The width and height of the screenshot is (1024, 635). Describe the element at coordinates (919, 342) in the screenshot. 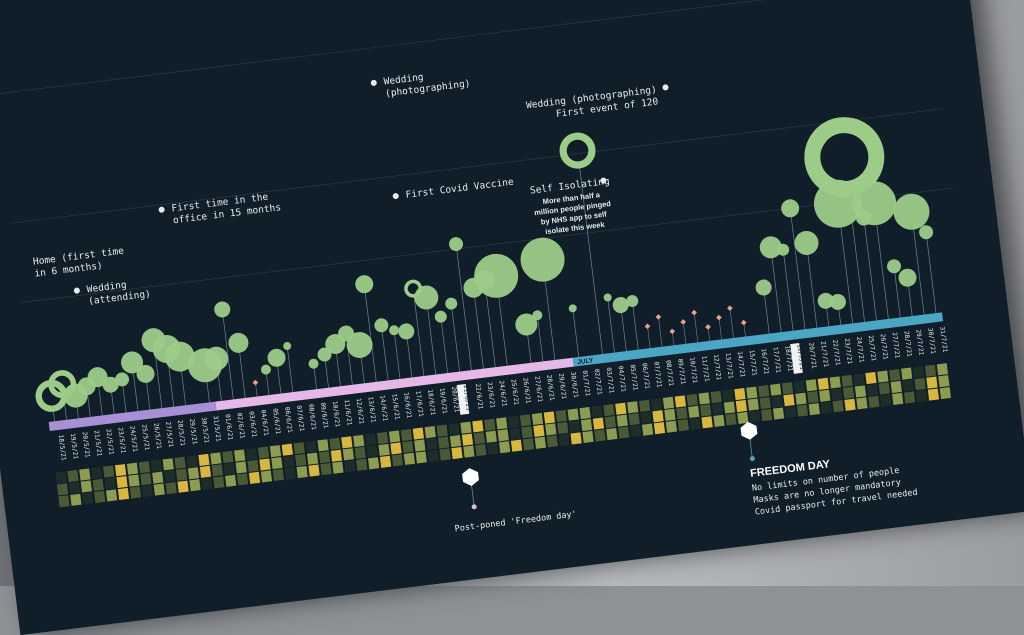

I see `date-tick-label: 29/7/21` at that location.